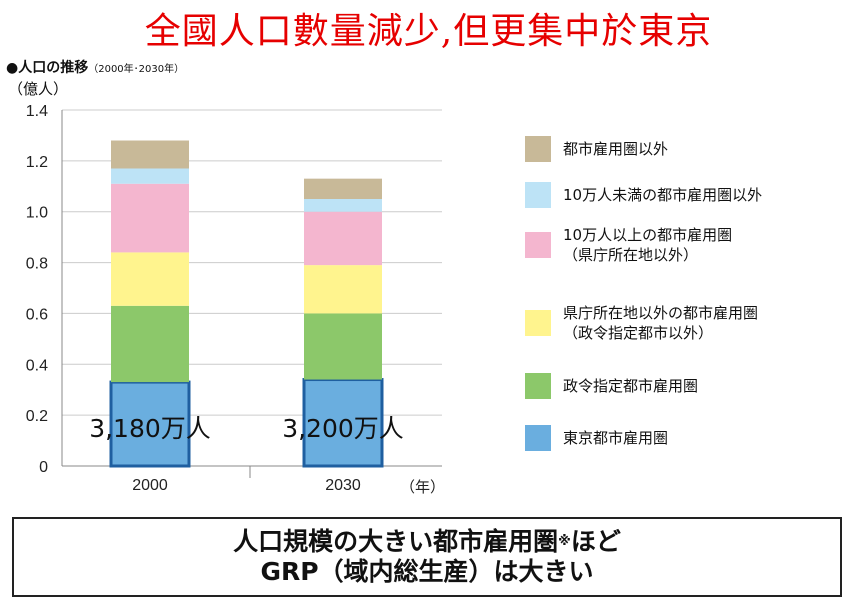  Describe the element at coordinates (150, 428) in the screenshot. I see `bar-data-label: 3,180万人` at that location.